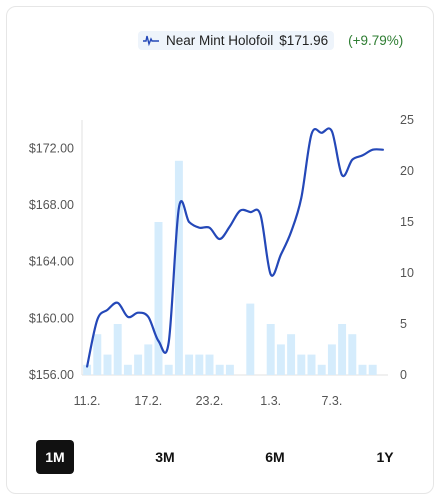 The height and width of the screenshot is (502, 442). Describe the element at coordinates (51, 375) in the screenshot. I see `y-left-tick-label: $156.00` at that location.